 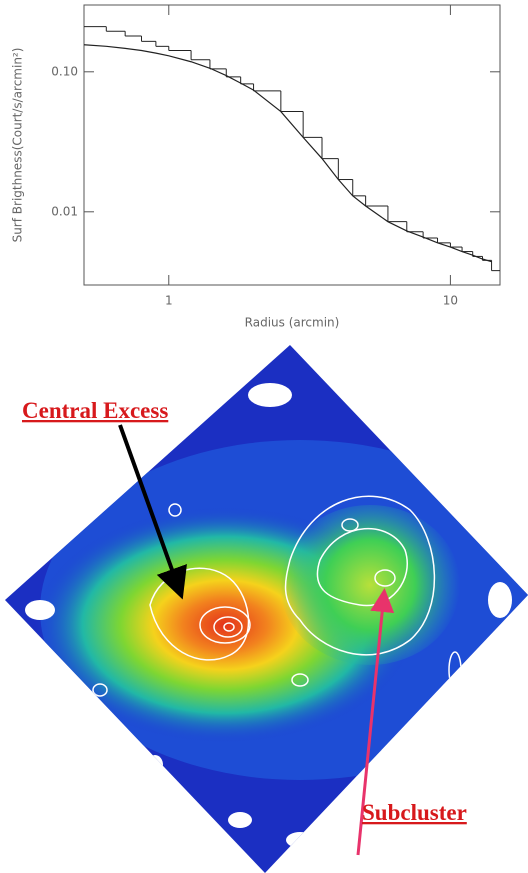 I want to click on annotation: Central Excess, so click(x=95, y=410).